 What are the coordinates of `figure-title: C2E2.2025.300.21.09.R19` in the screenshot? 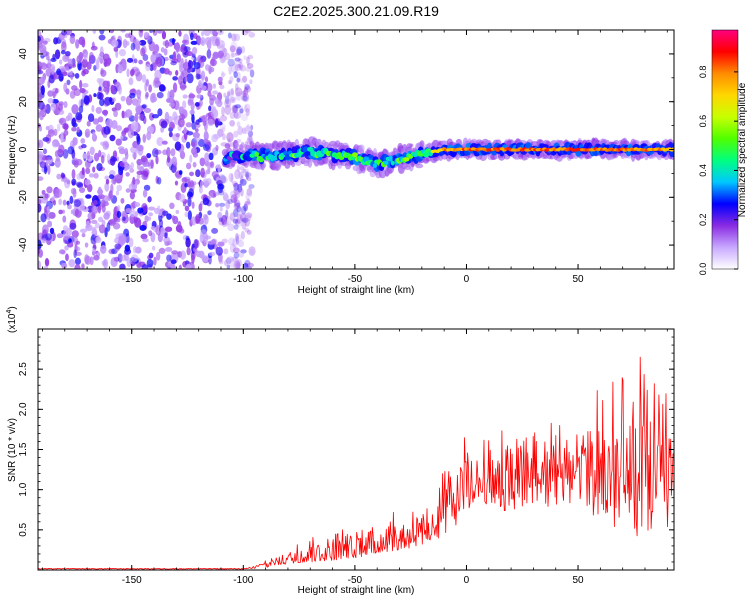 It's located at (356, 11).